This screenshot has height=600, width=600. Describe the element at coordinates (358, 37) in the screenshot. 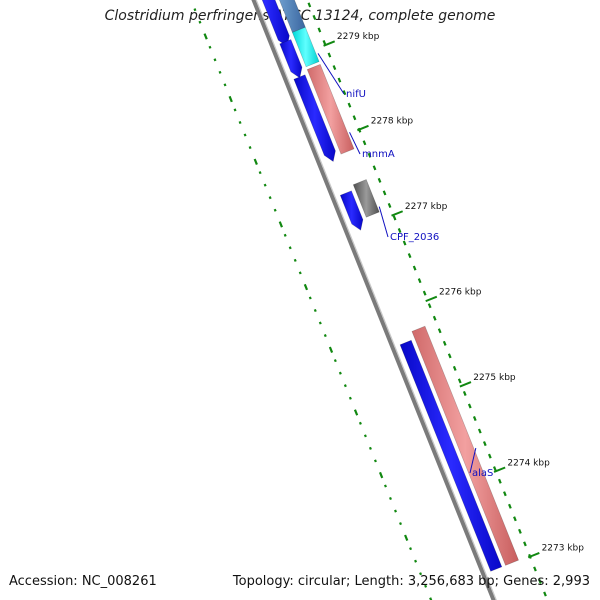

I see `kbp-label: 2279 kbp` at that location.